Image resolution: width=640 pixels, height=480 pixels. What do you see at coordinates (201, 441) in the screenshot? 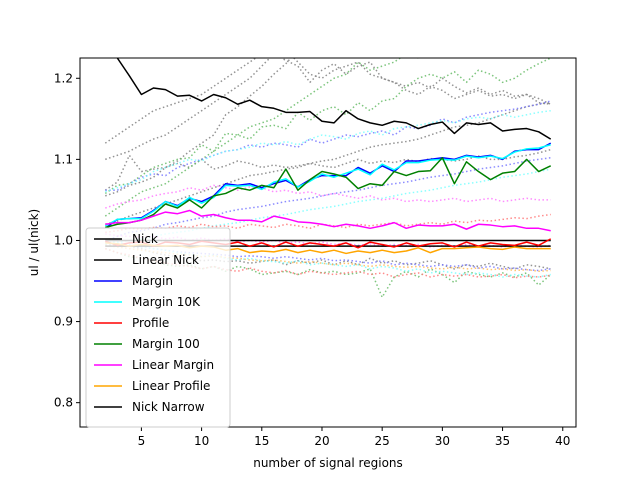
I see `x-tick-label: 10` at bounding box center [201, 441].